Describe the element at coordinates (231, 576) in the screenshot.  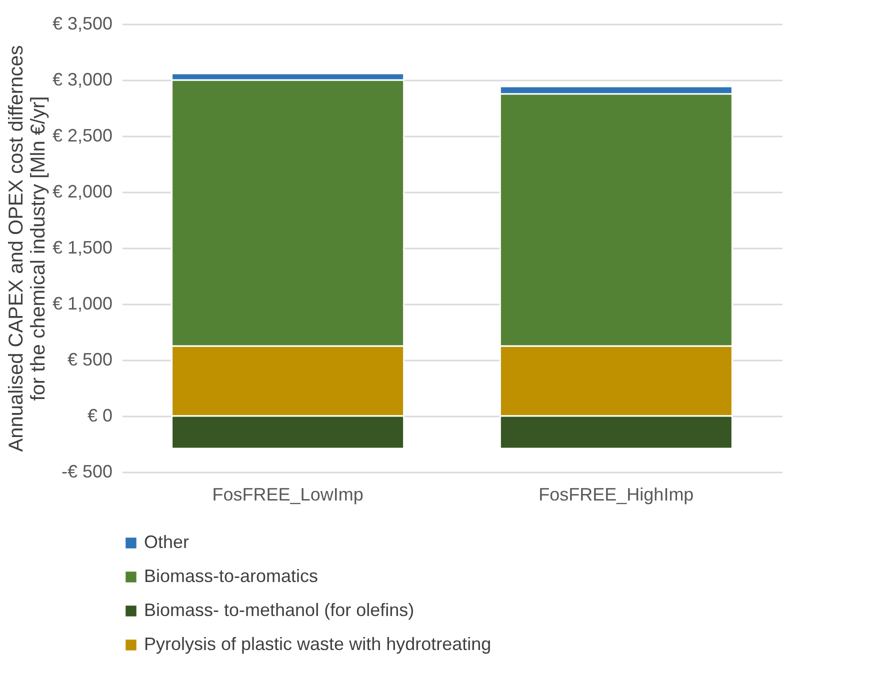
I see `legend-label: Biomass-to-aromatics` at that location.